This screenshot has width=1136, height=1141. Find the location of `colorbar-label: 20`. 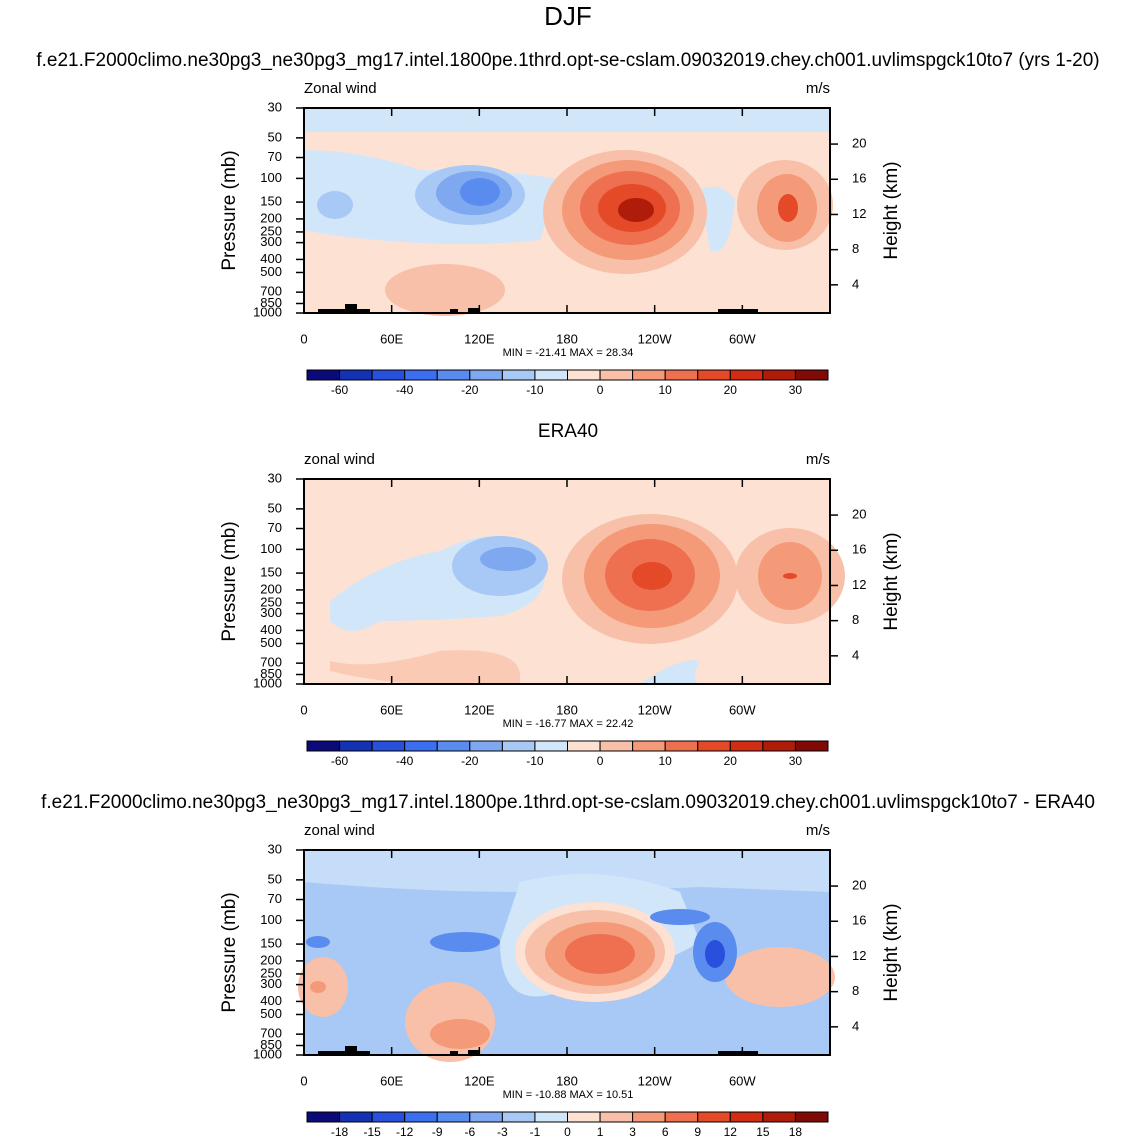

colorbar-label: 20 is located at coordinates (731, 761).